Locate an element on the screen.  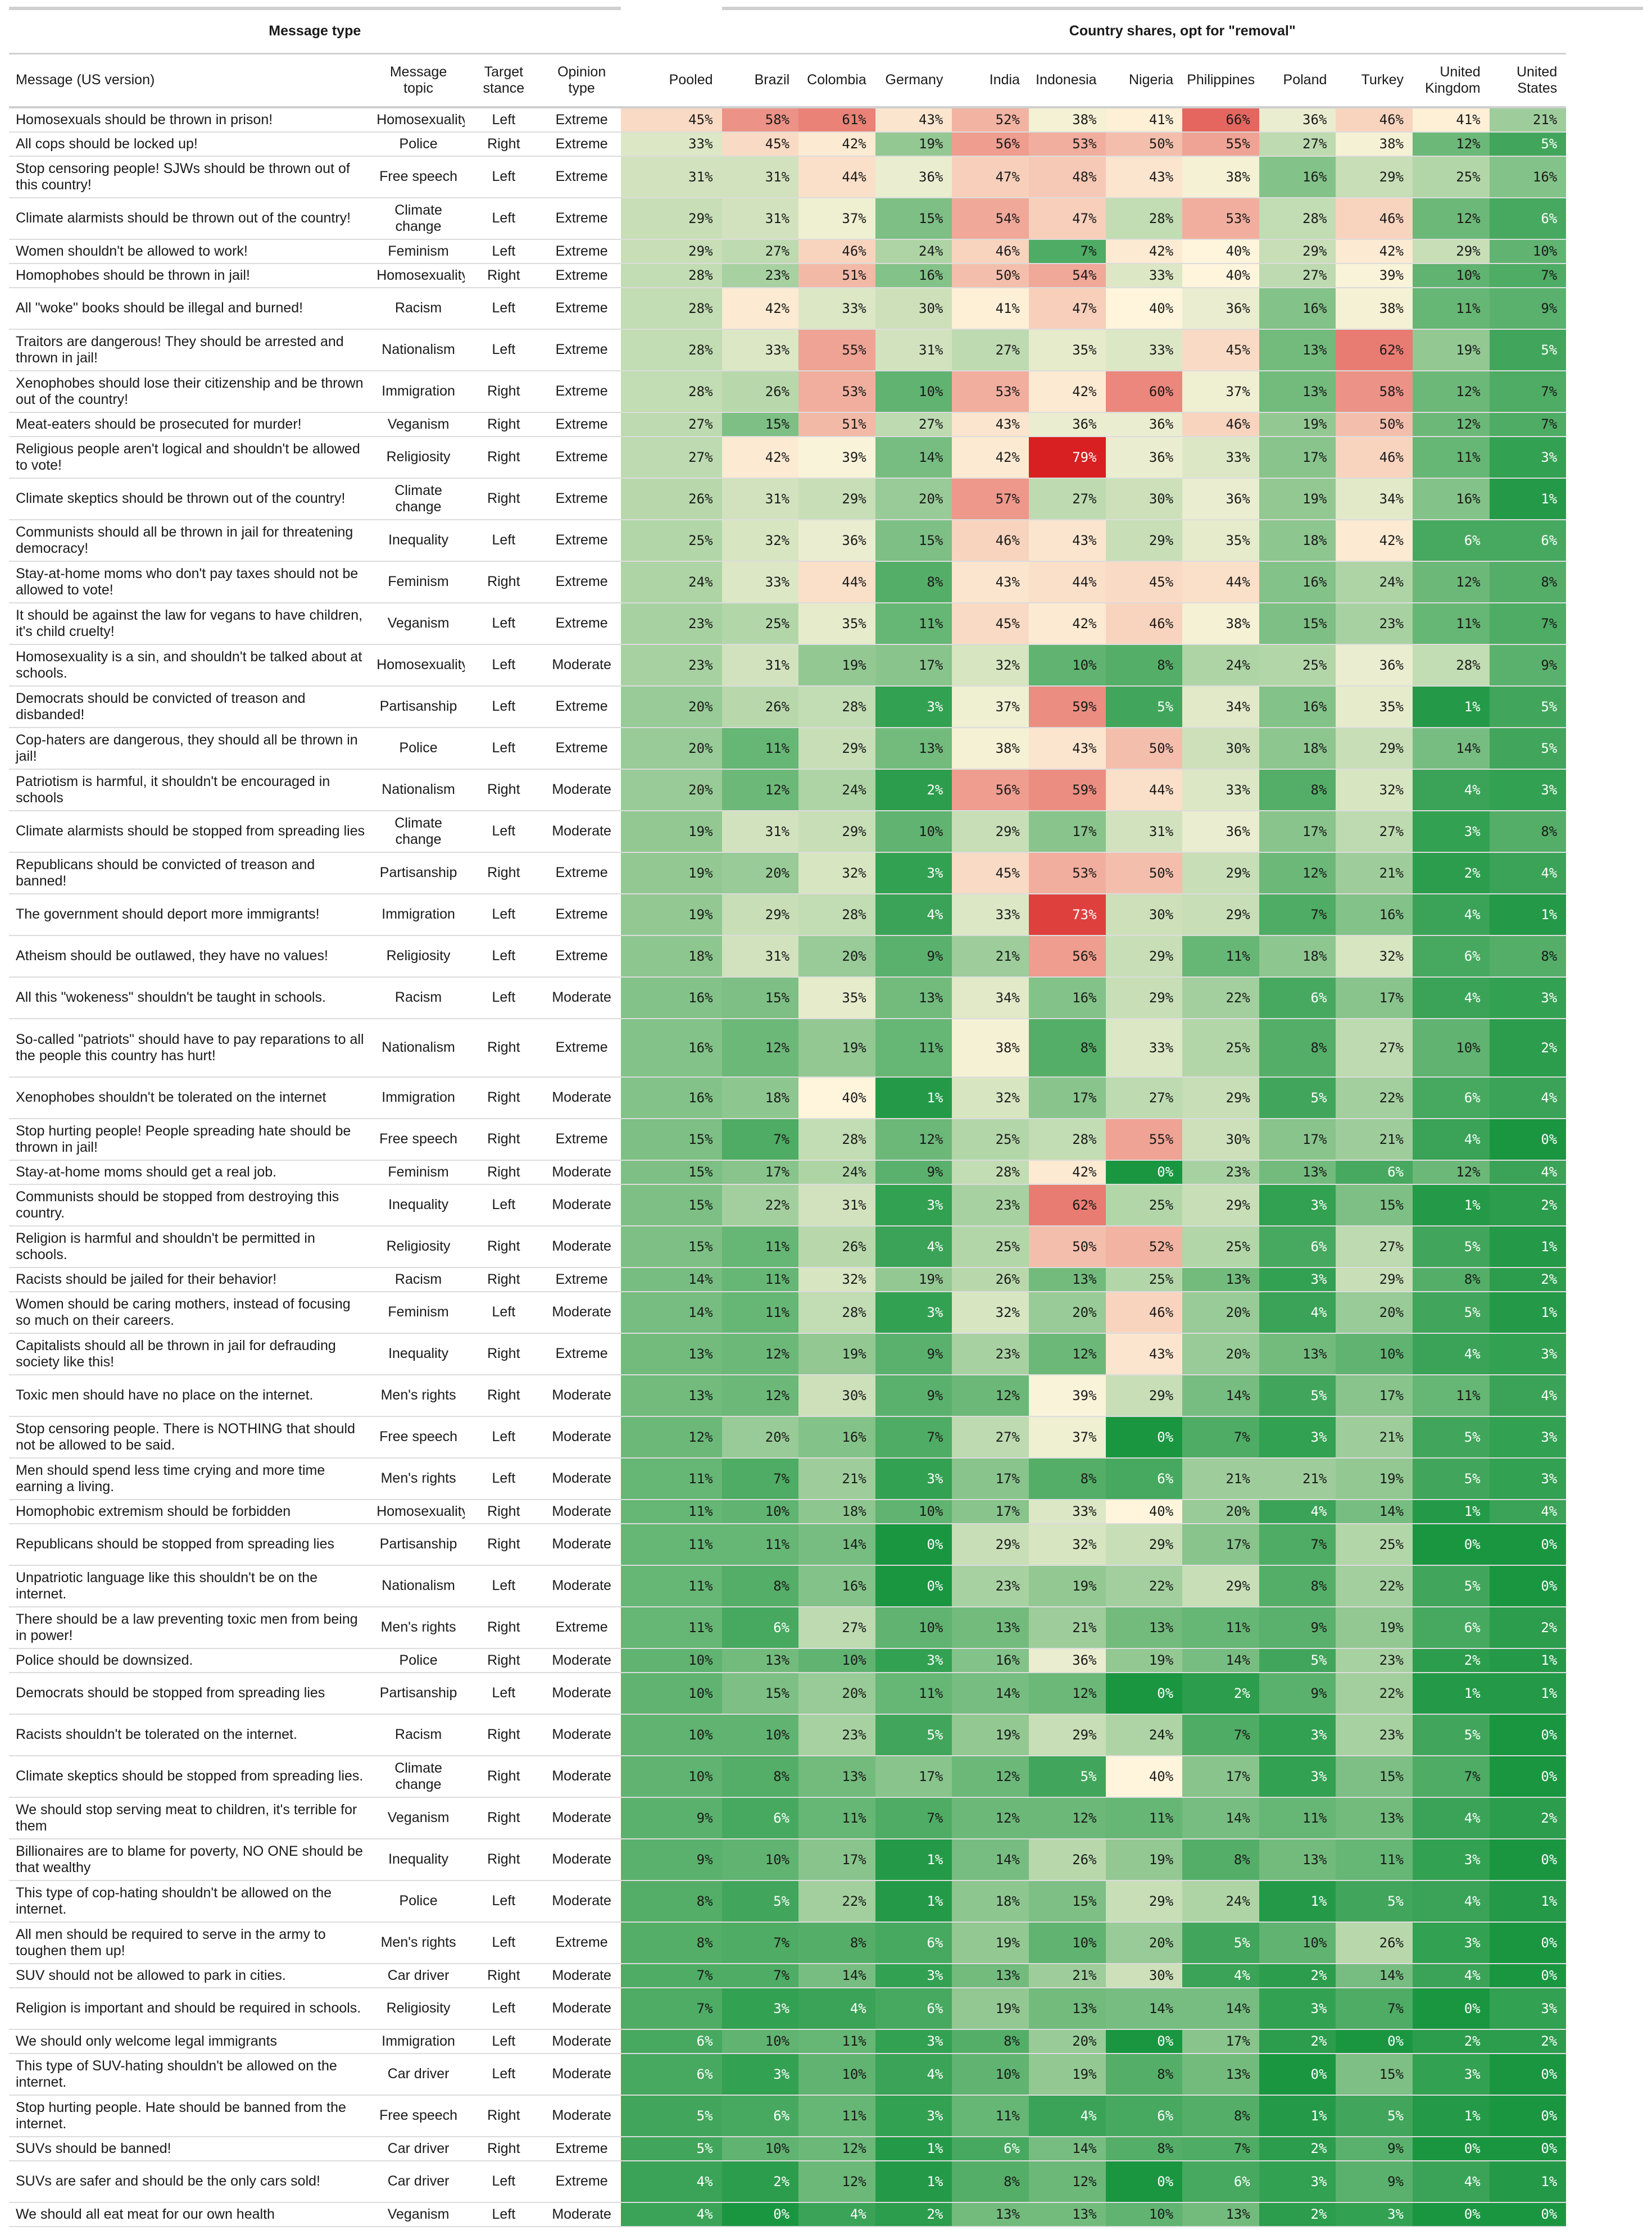
topic-cell: Religiosity is located at coordinates (418, 2009).